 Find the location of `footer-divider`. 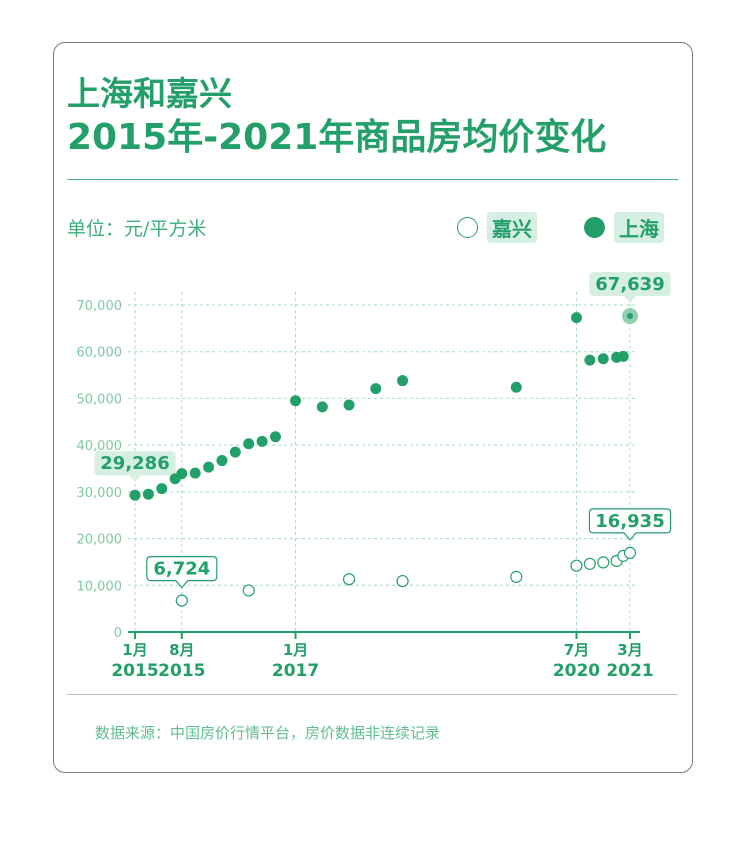

footer-divider is located at coordinates (372, 694).